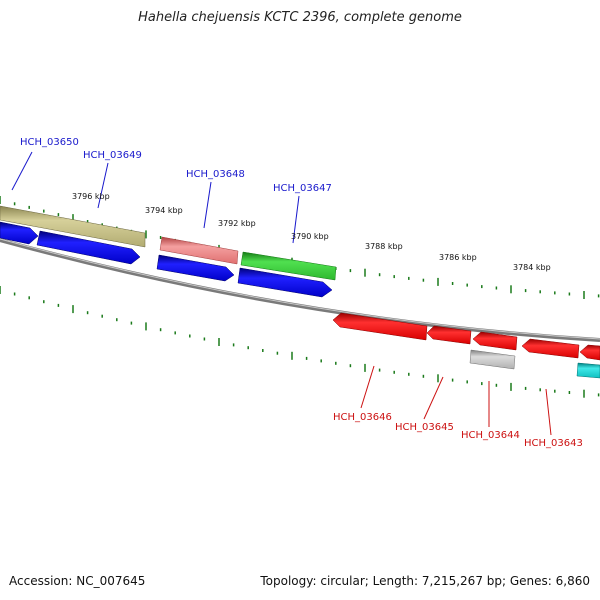 This screenshot has height=600, width=600. What do you see at coordinates (532, 267) in the screenshot?
I see `scale-label: 3784 kbp` at bounding box center [532, 267].